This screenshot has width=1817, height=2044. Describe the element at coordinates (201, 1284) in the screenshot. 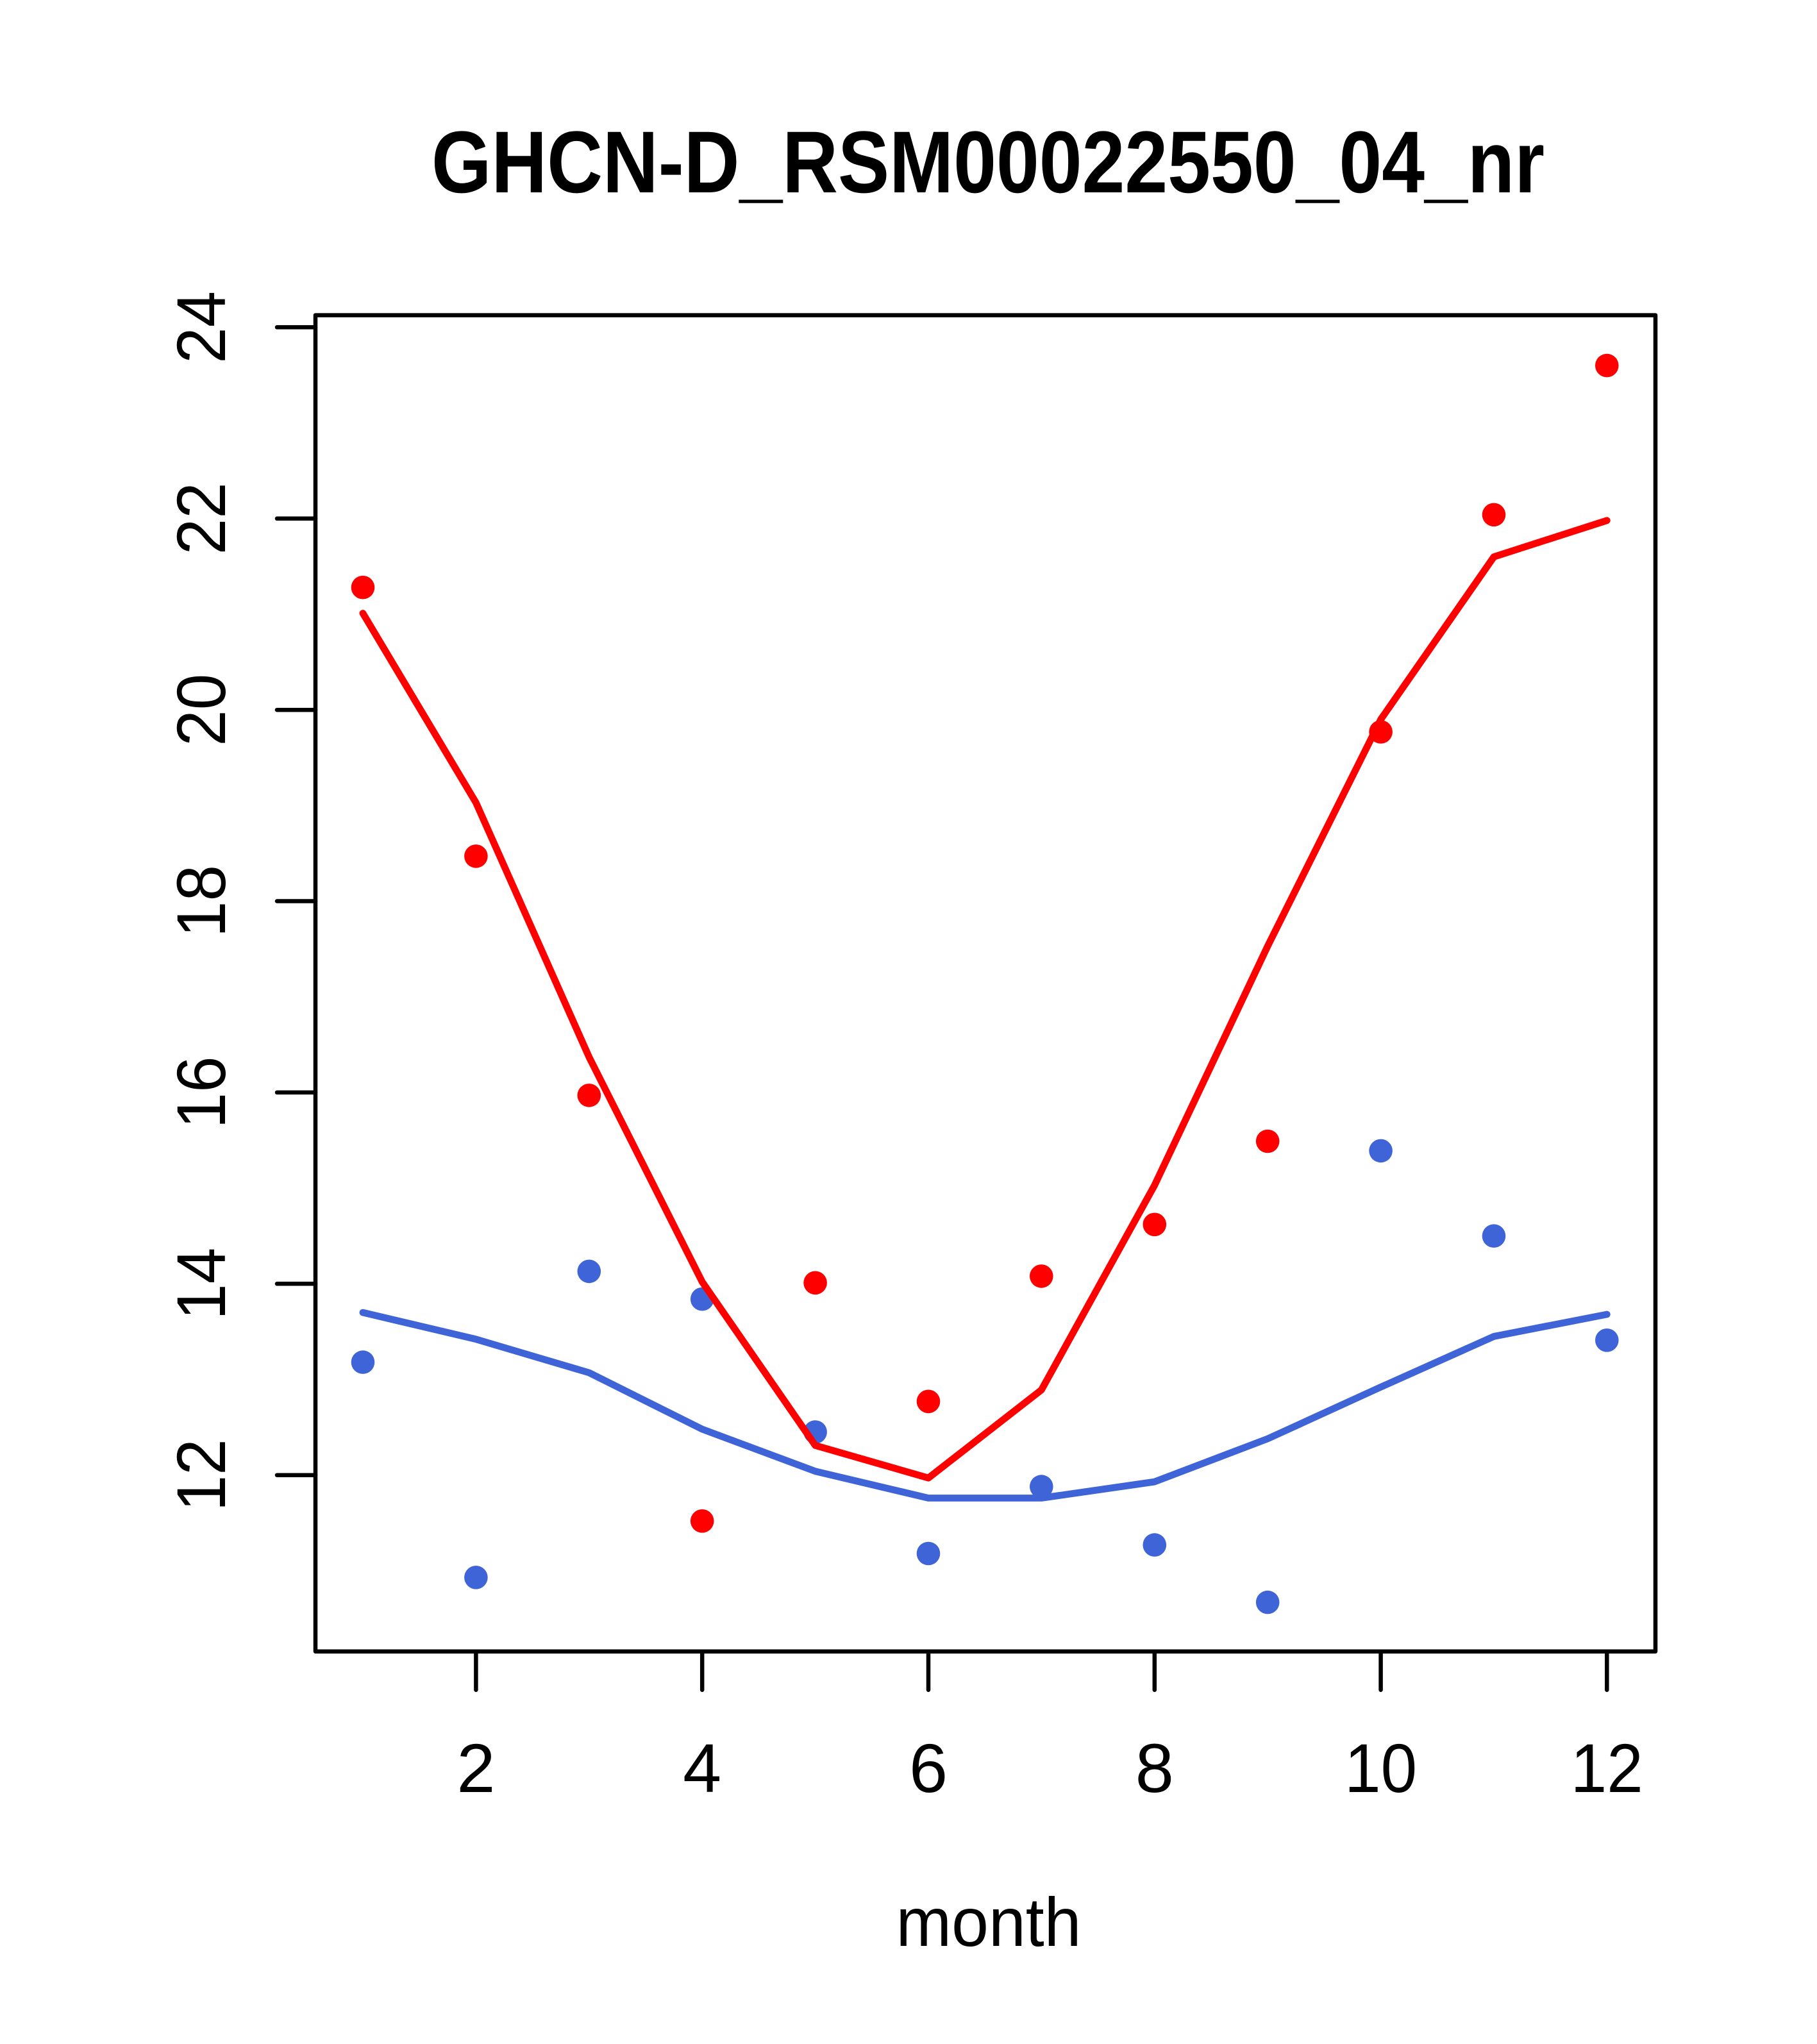

I see `svg-text: 14` at that location.